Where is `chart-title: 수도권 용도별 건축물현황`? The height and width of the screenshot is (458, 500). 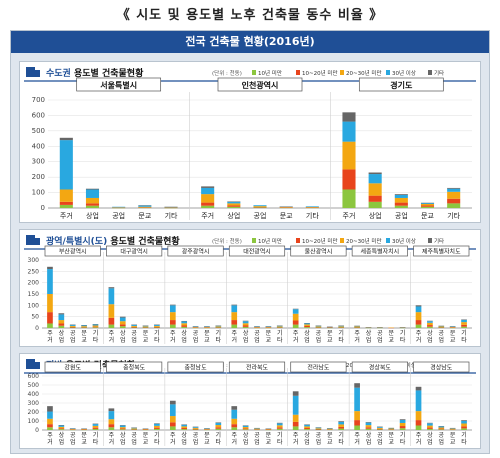
chart-title: 수도권 용도별 건축물현황 is located at coordinates (95, 73).